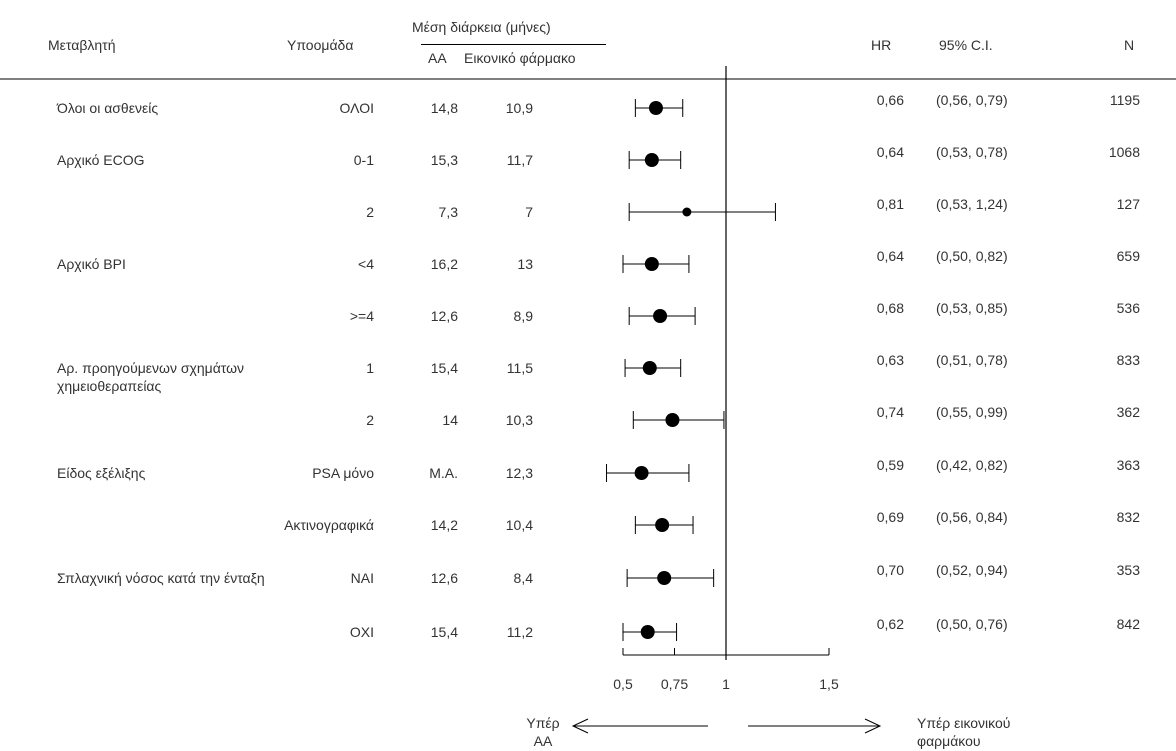 This screenshot has height=751, width=1176. I want to click on favors-aa-line2: ΑΑ, so click(543, 741).